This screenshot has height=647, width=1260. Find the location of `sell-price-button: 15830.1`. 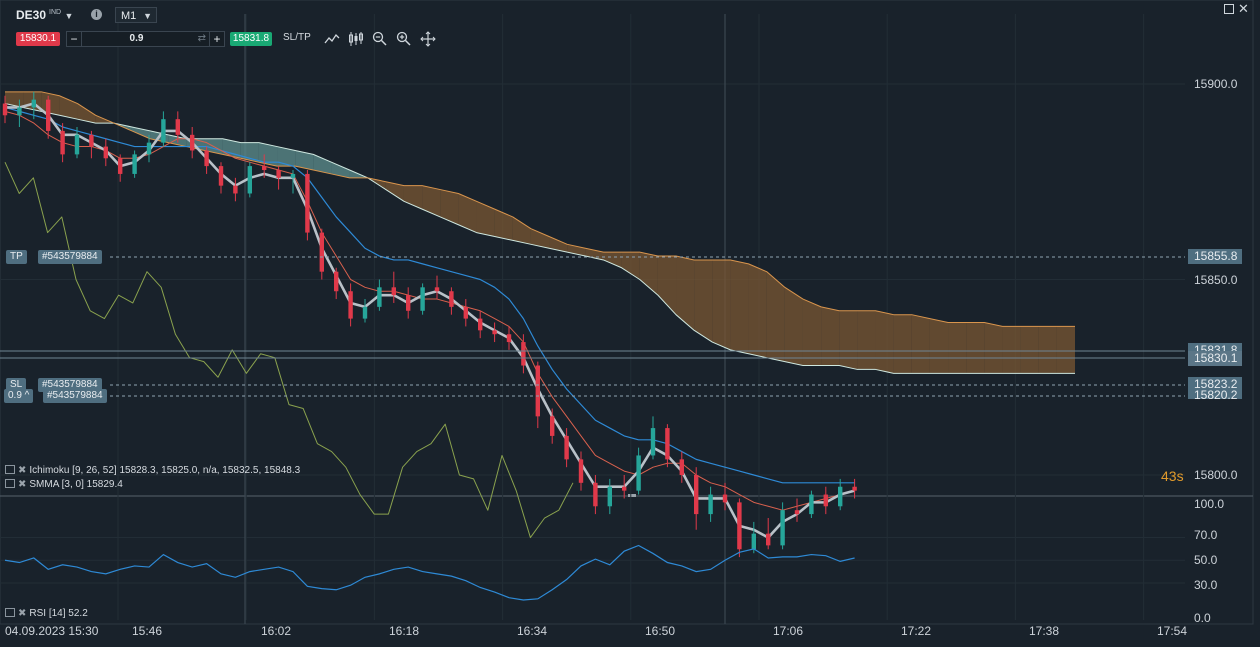

sell-price-button: 15830.1 is located at coordinates (38, 39).